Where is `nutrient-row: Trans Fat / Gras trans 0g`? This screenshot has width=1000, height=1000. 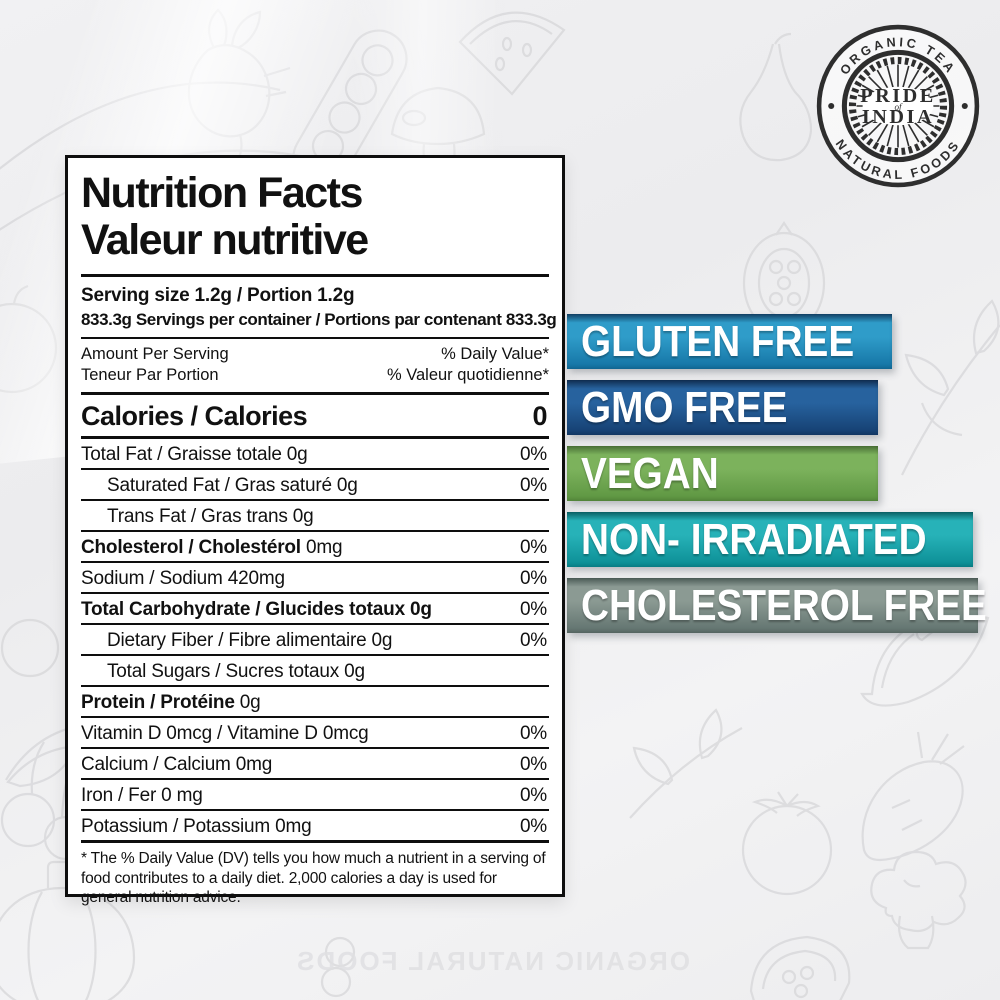 nutrient-row: Trans Fat / Gras trans 0g is located at coordinates (315, 514).